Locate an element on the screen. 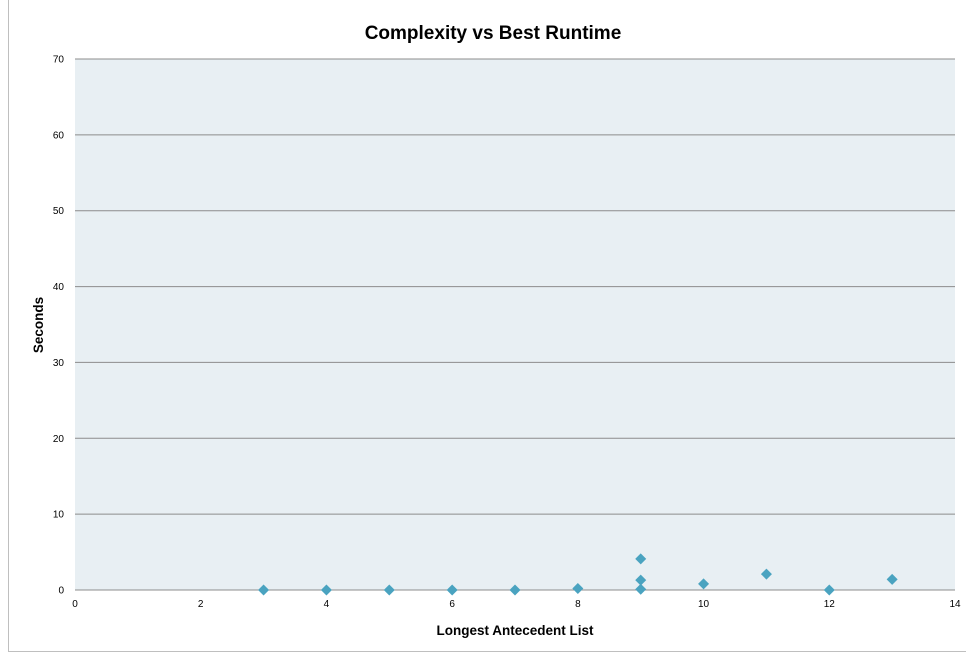 This screenshot has height=653, width=968. x-axis-title: Longest Antecedent List is located at coordinates (515, 630).